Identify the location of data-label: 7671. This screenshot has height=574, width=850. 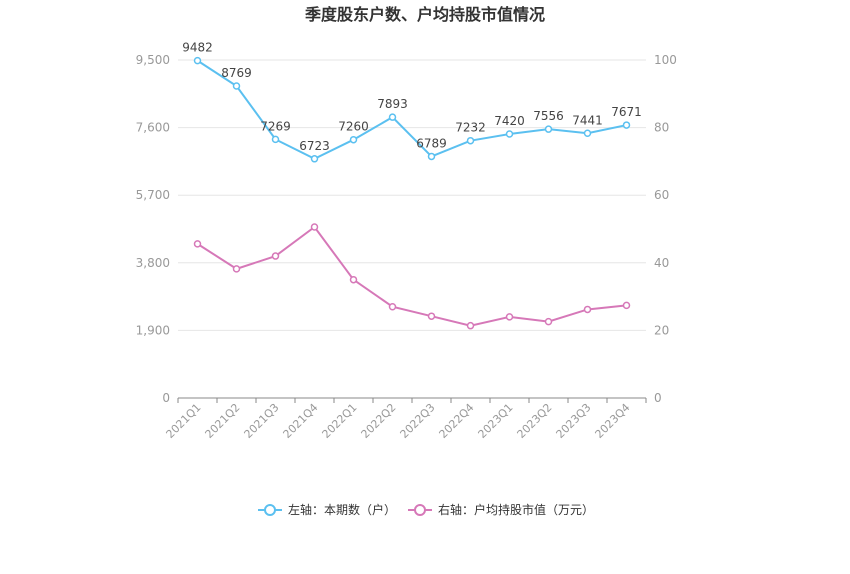
(626, 112).